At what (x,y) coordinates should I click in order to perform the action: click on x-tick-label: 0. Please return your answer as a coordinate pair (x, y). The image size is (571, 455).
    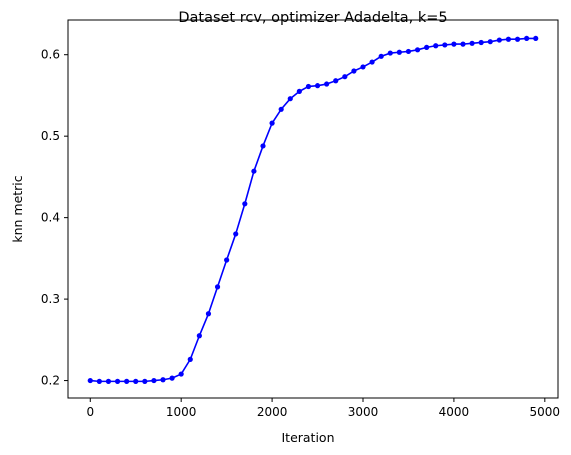
    Looking at the image, I should click on (90, 412).